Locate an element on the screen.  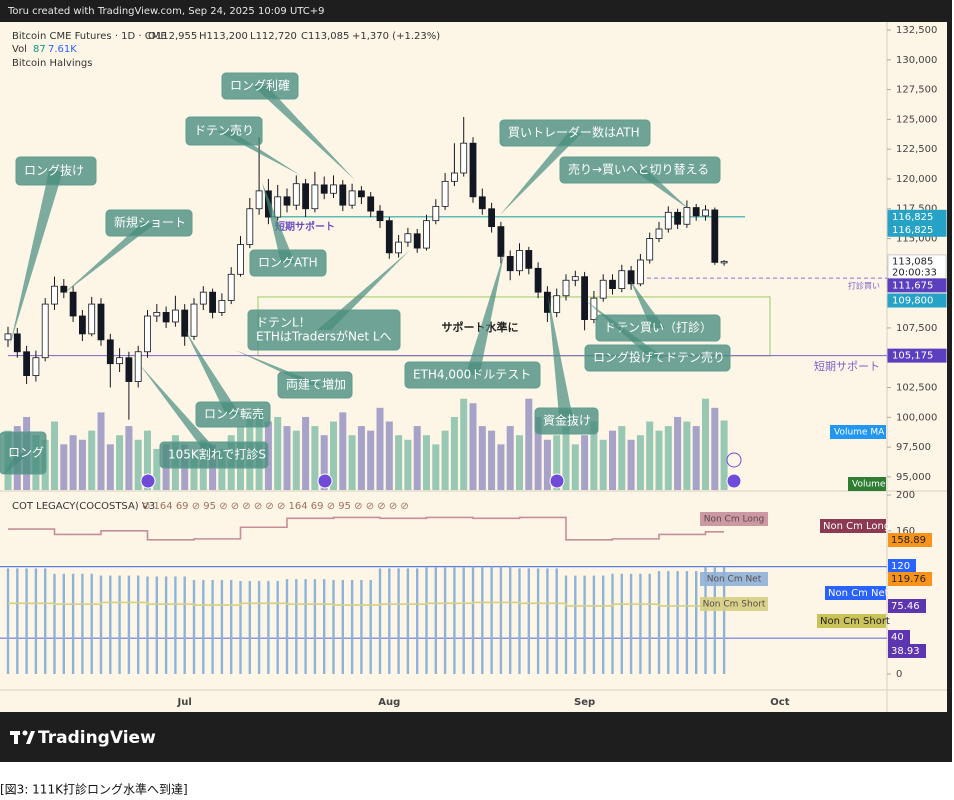
countdown: 20:00:33 is located at coordinates (914, 272).